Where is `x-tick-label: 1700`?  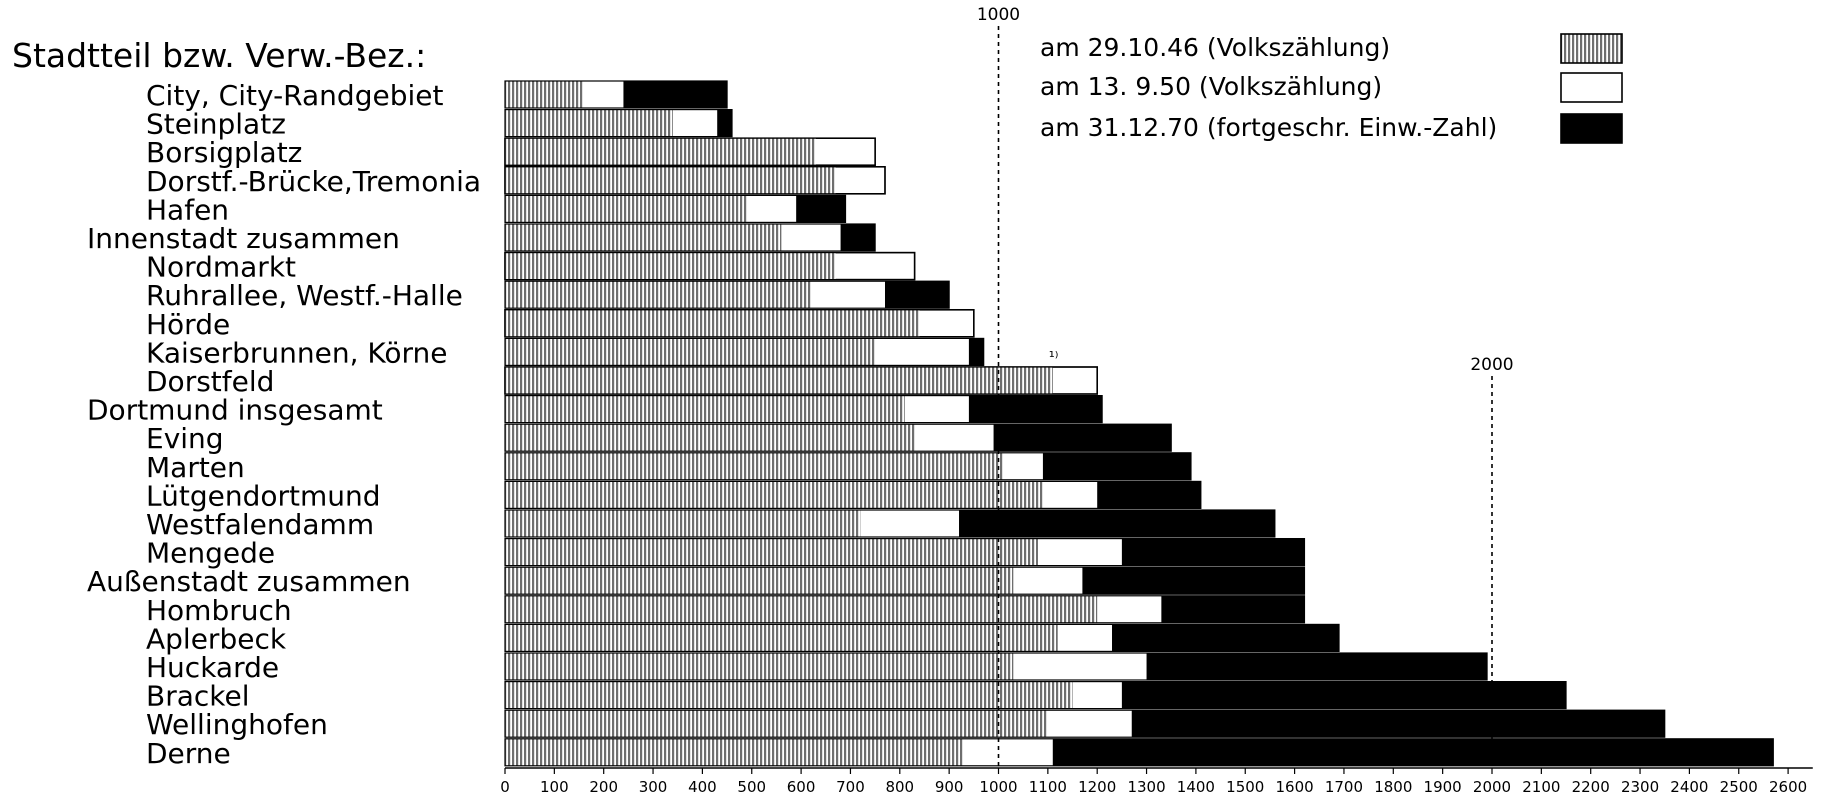 x-tick-label: 1700 is located at coordinates (1344, 787).